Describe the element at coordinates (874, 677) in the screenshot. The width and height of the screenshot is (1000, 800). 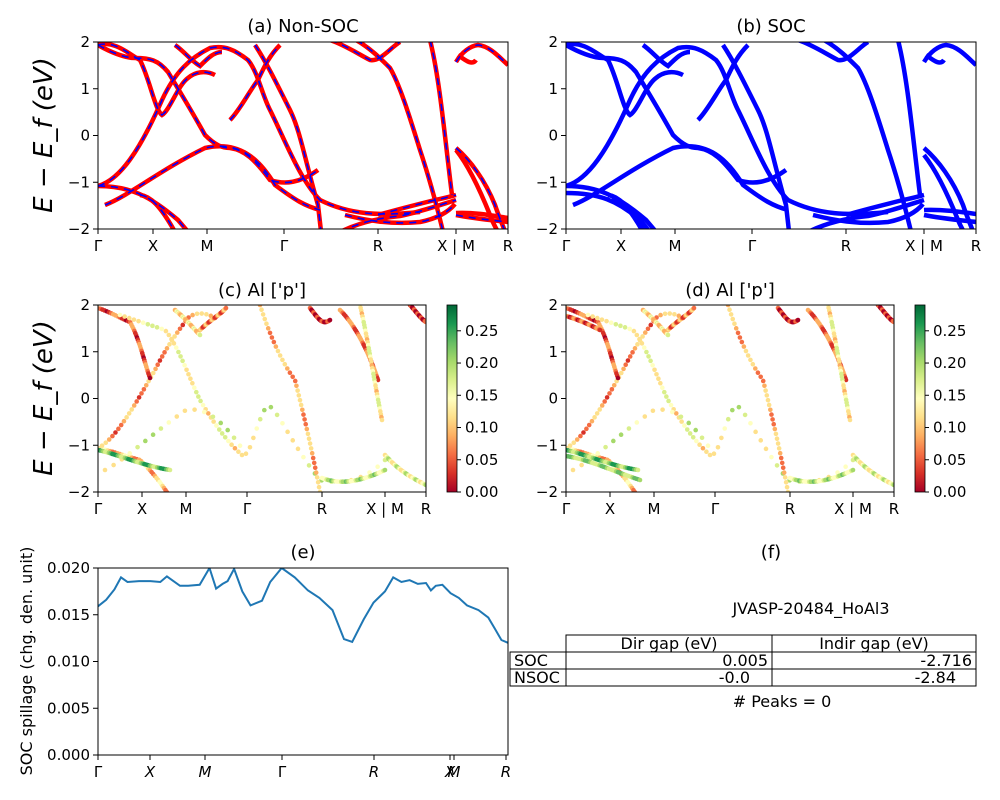
I see `table-cell` at that location.